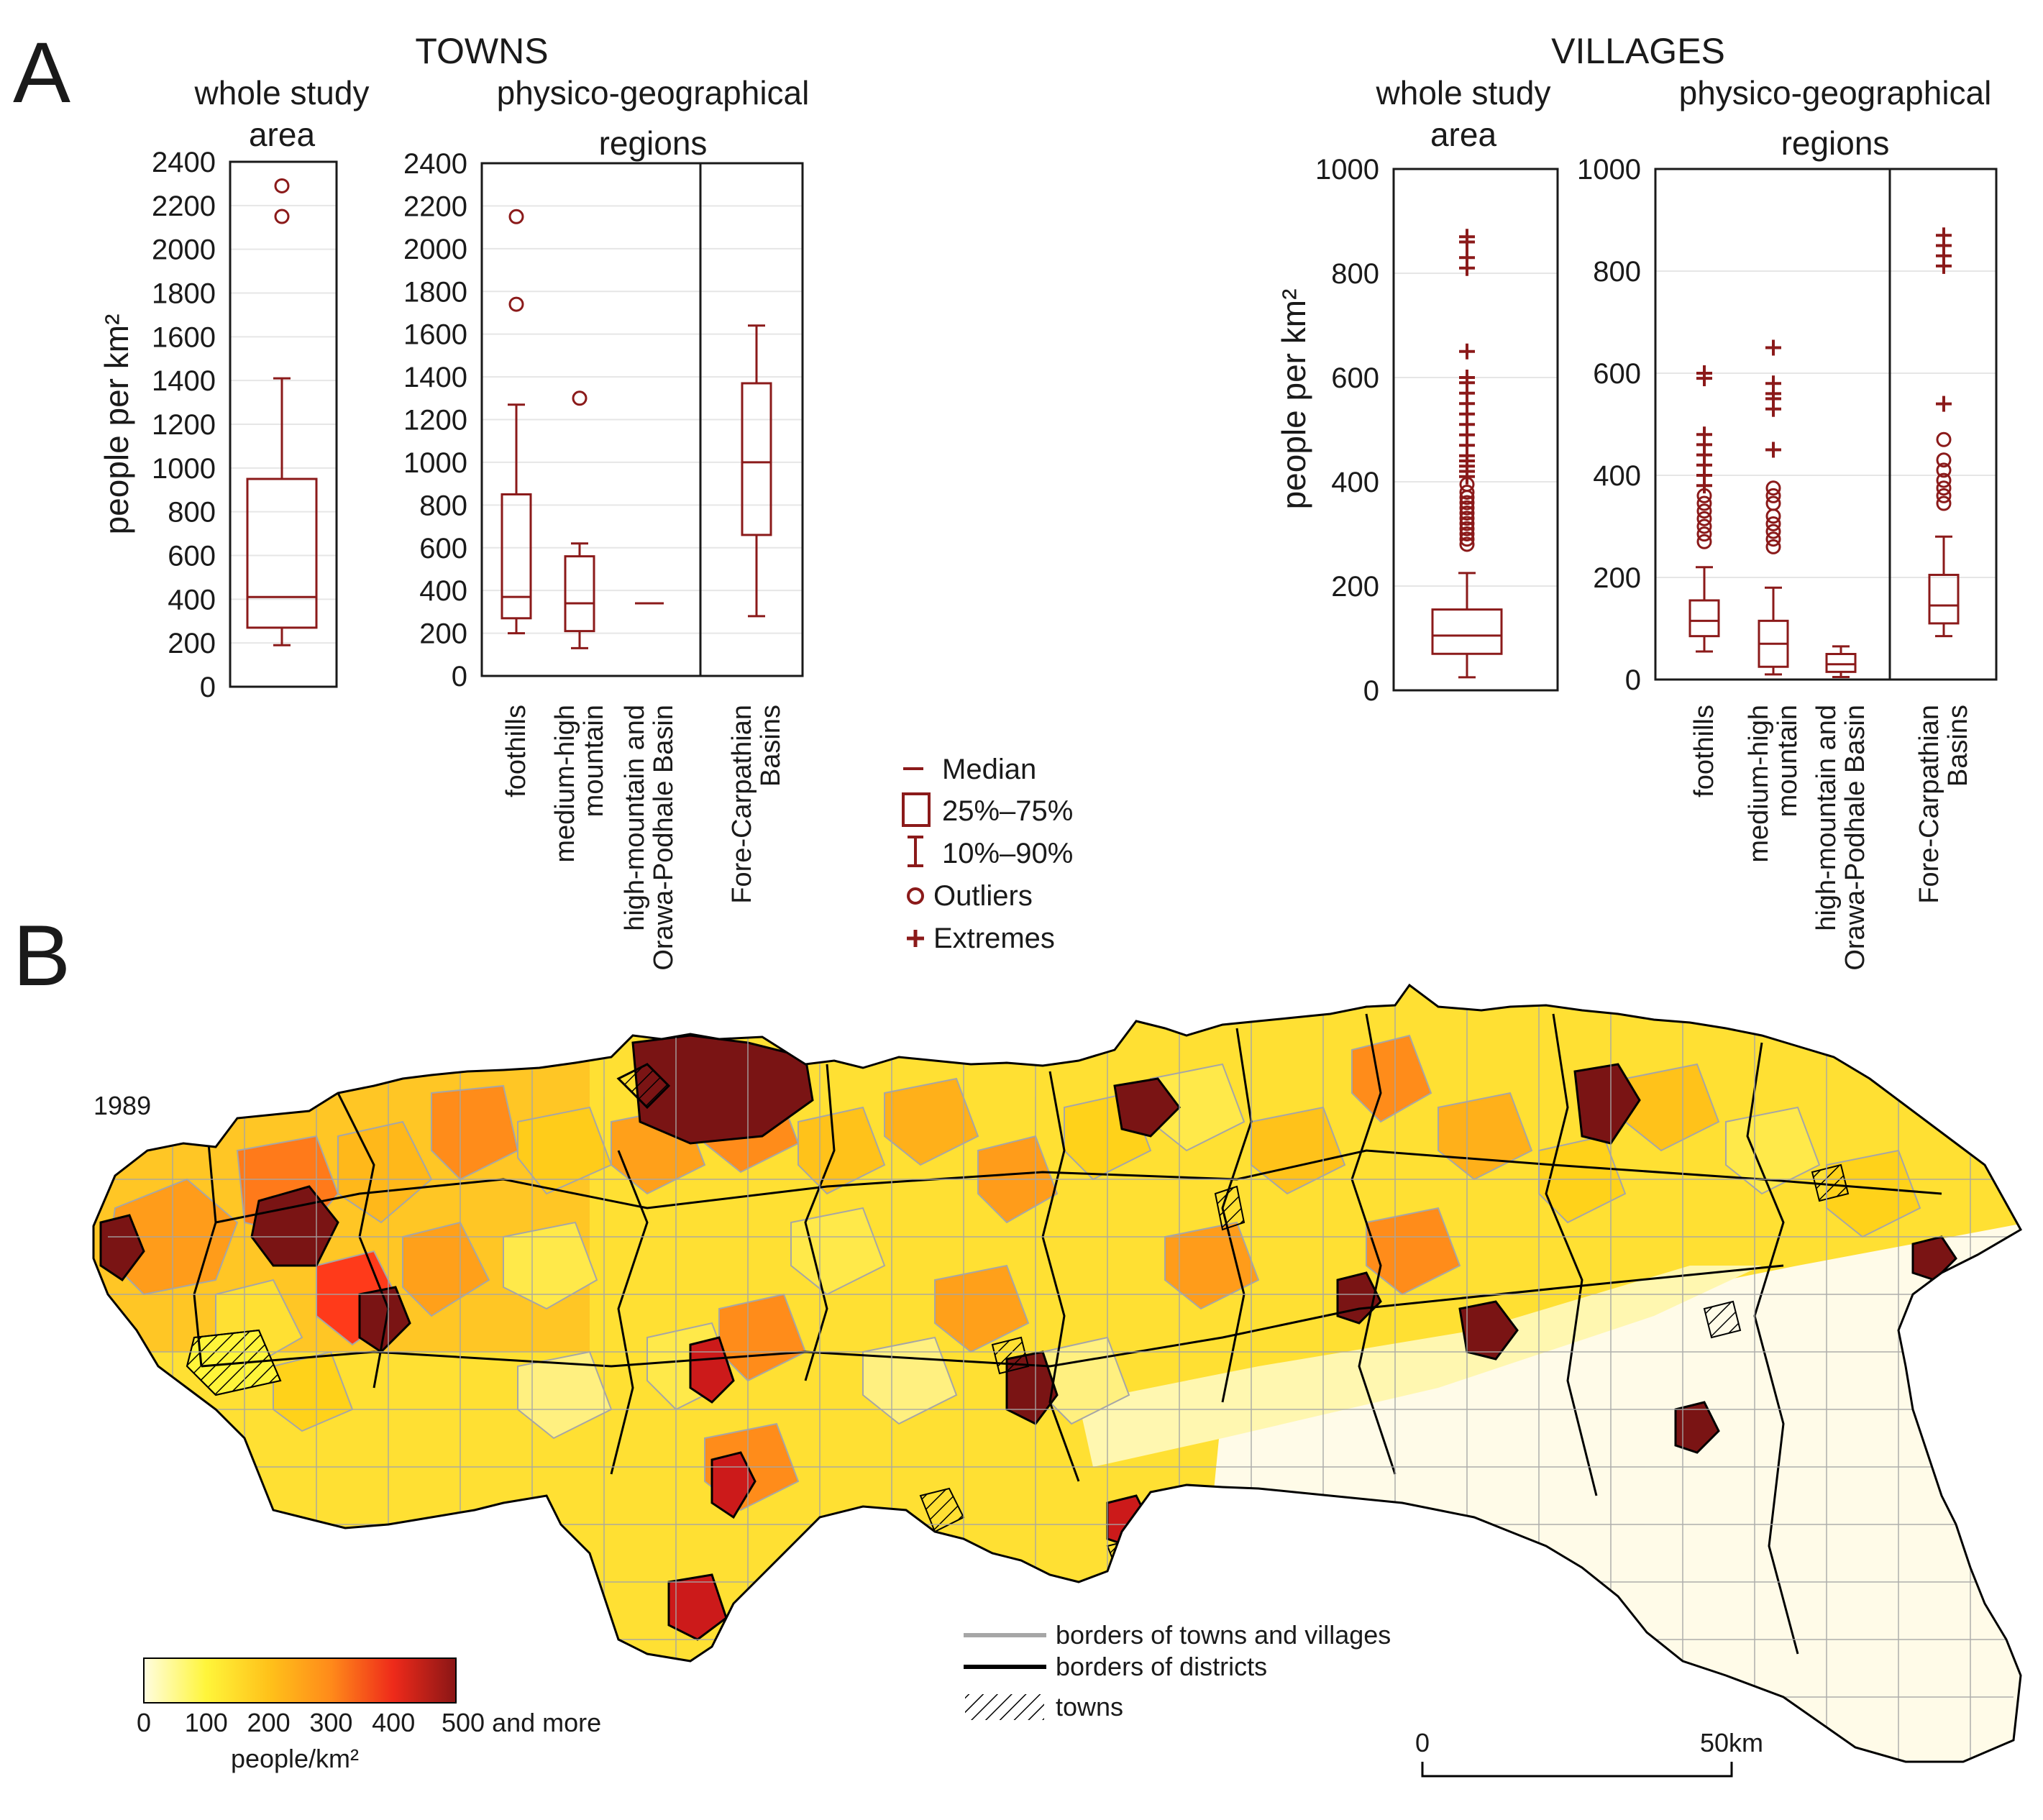 The image size is (2043, 1820). What do you see at coordinates (393, 1722) in the screenshot?
I see `colorbar-tick-label: 400` at bounding box center [393, 1722].